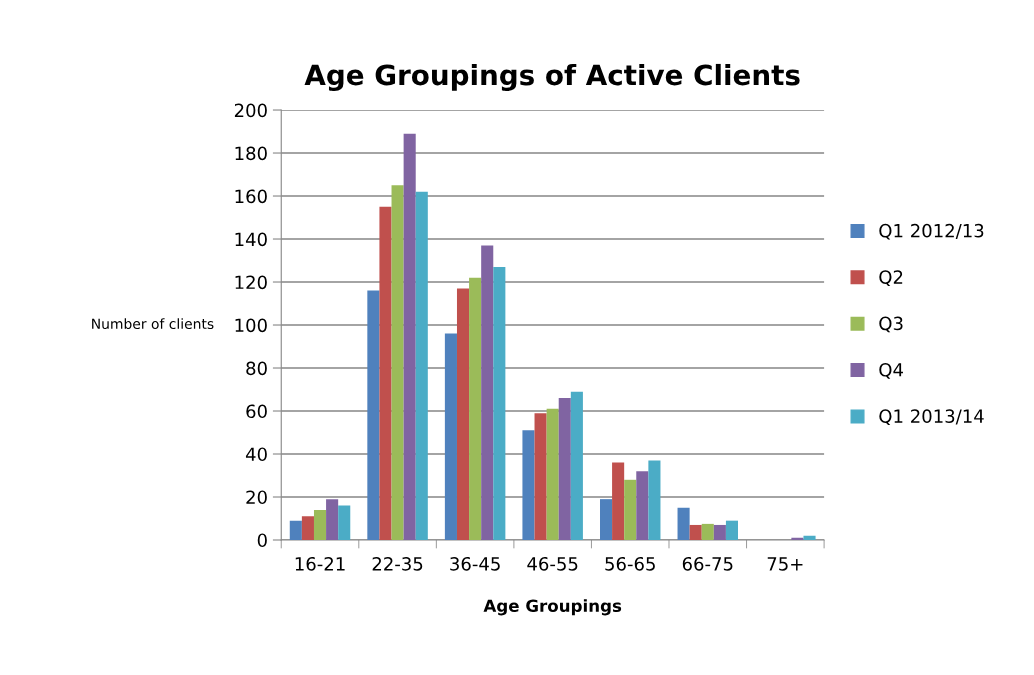  I want to click on legend-label: Q3, so click(891, 324).